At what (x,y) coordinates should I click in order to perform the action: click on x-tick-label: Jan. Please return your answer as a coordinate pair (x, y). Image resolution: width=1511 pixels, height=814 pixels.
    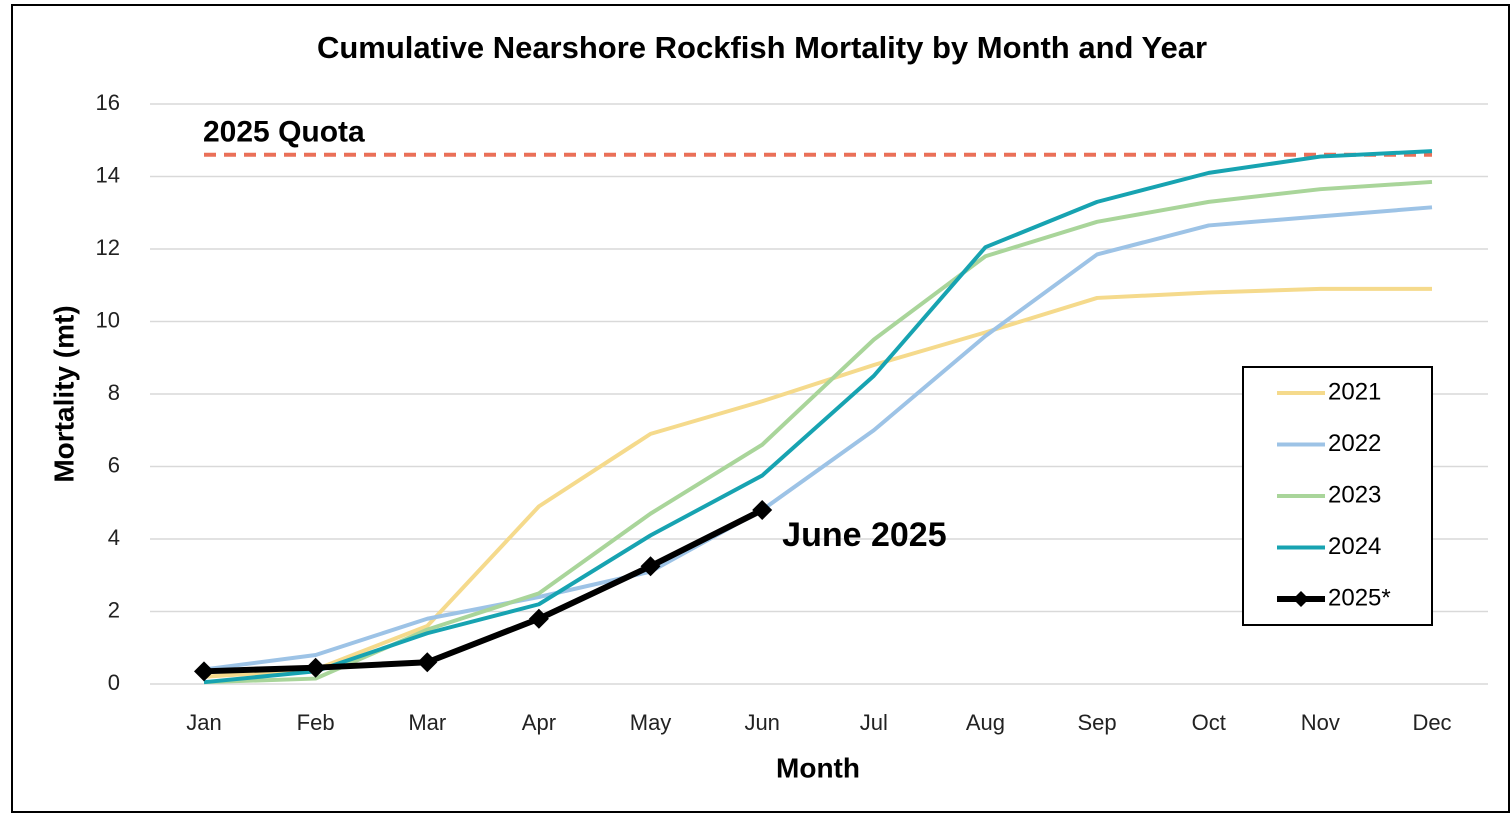
    Looking at the image, I should click on (203, 722).